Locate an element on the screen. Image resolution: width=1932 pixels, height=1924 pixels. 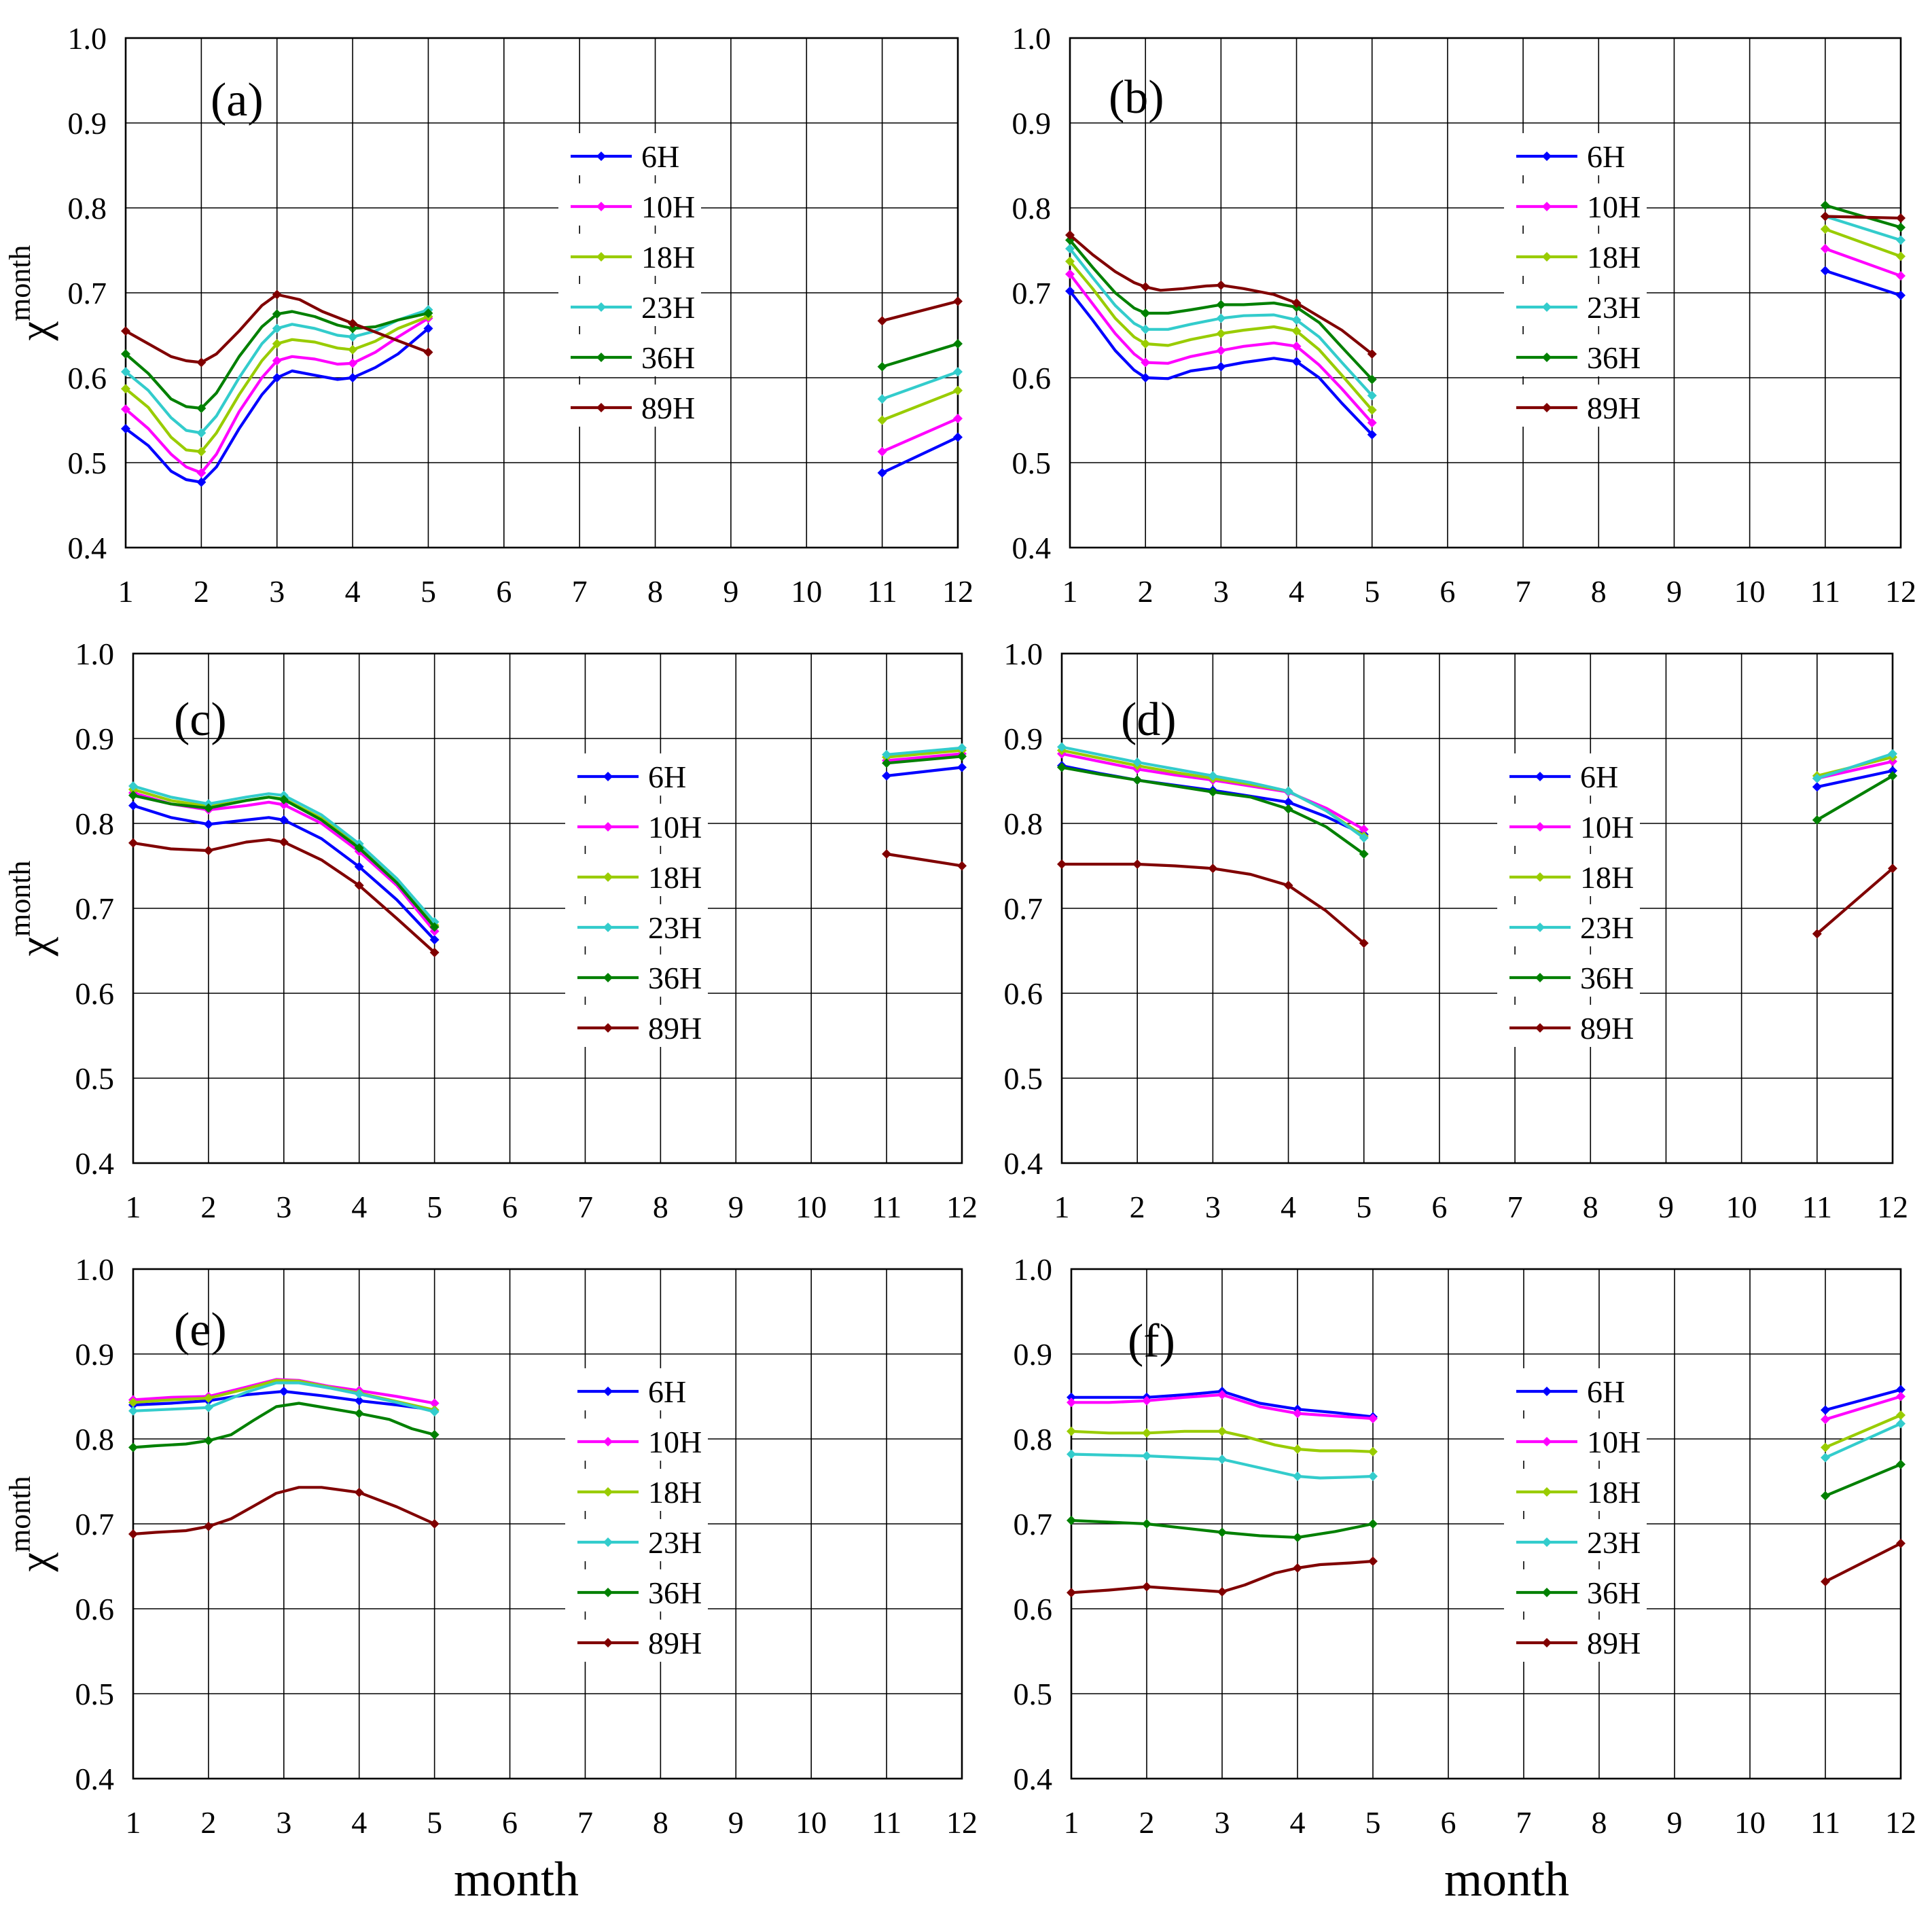
series-10H is located at coordinates (542, 395).